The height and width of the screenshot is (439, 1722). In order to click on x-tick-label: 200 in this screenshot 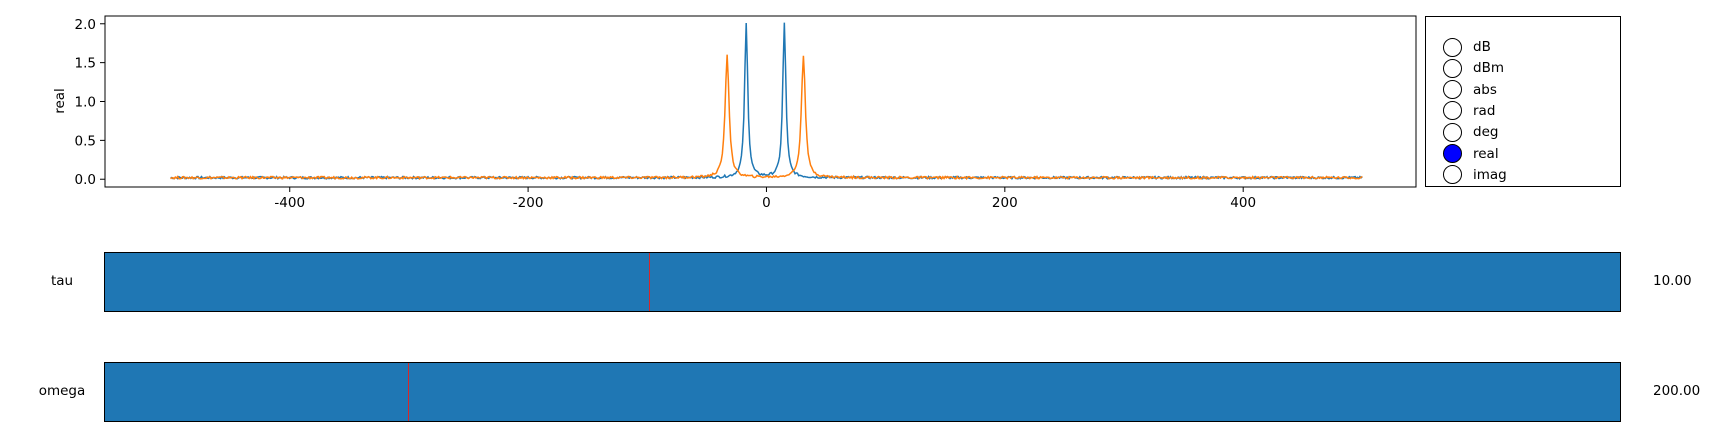, I will do `click(1005, 203)`.